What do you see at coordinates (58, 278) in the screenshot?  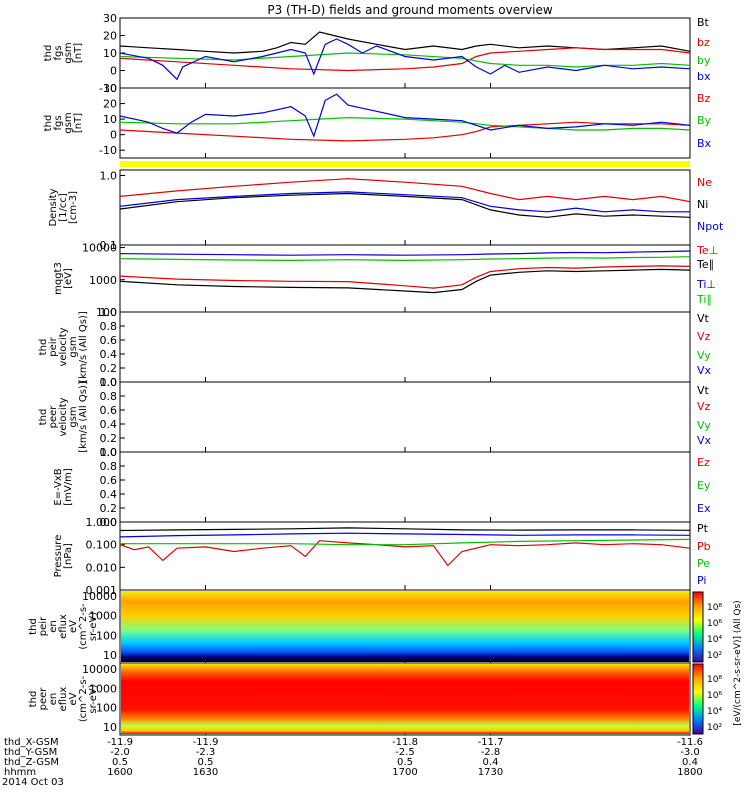 I see `y-axis-label: mqgt3` at bounding box center [58, 278].